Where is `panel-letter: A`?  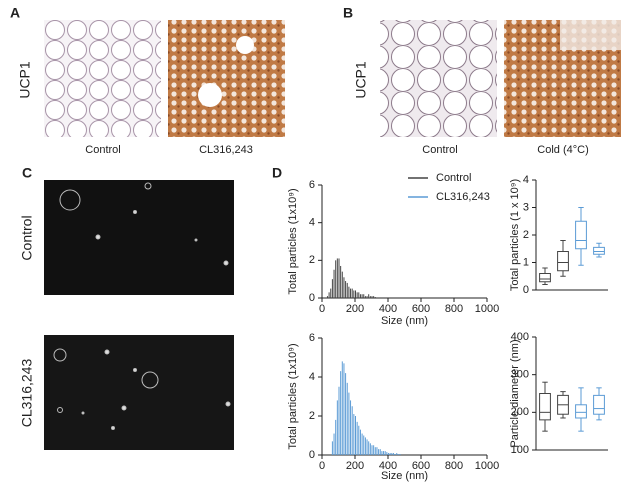
panel-letter: A is located at coordinates (15, 13).